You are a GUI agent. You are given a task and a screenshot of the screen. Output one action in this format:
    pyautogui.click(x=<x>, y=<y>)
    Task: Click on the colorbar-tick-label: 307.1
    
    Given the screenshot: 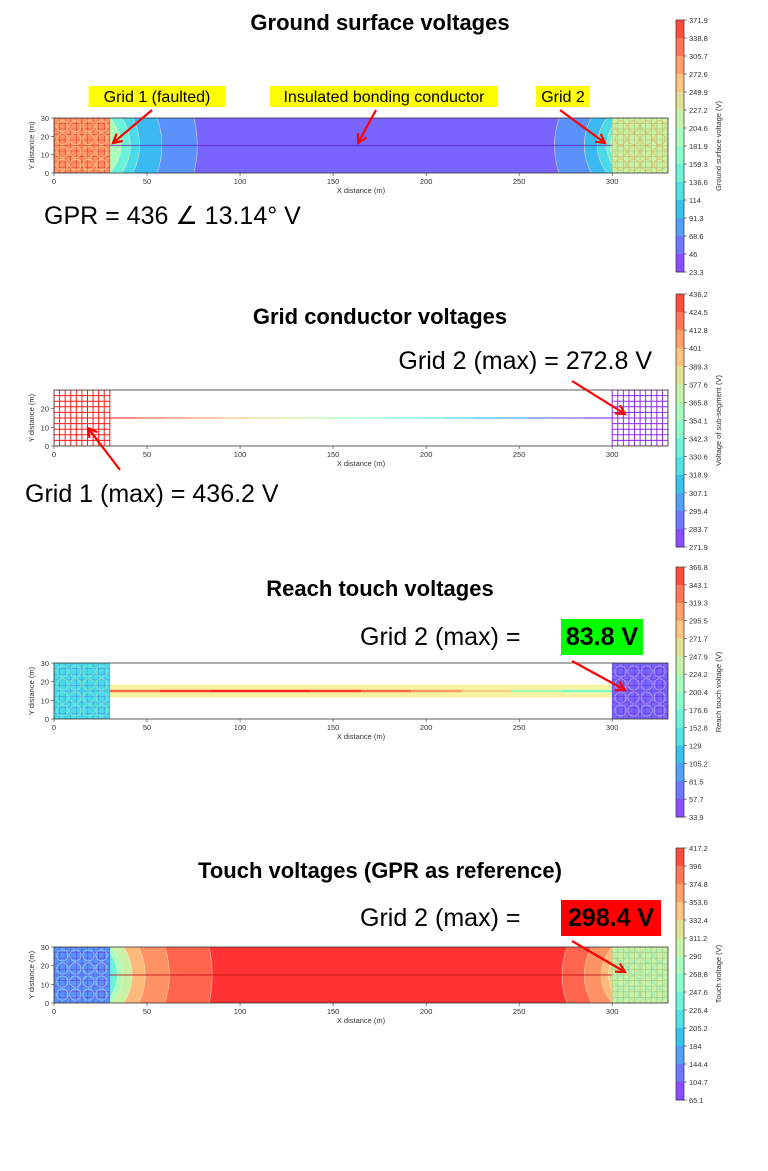 What is the action you would take?
    pyautogui.click(x=698, y=493)
    